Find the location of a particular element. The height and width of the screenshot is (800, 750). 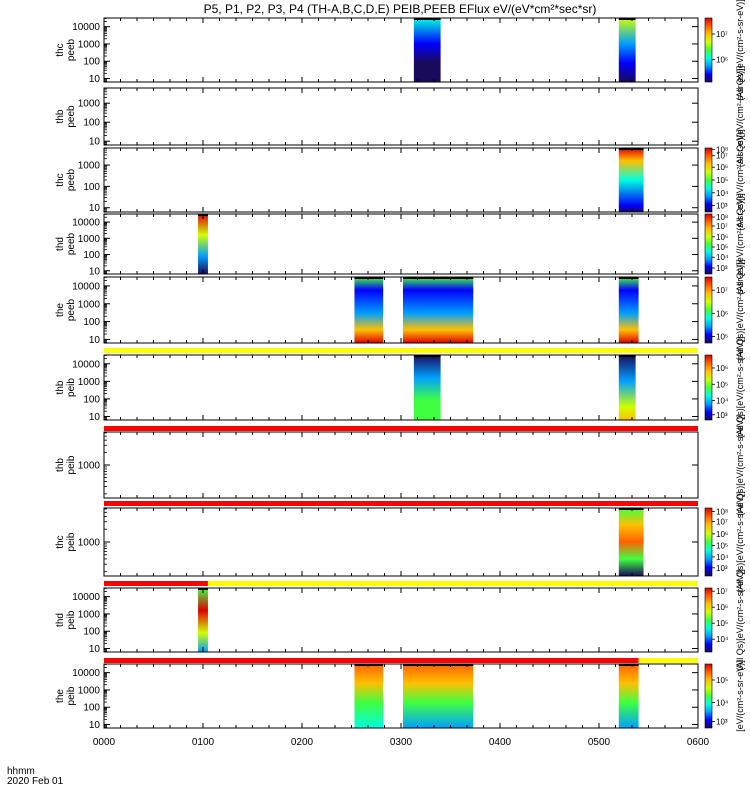

time-axis: 0000 0100 0200 0300 0400 0500 0600 is located at coordinates (401, 742).